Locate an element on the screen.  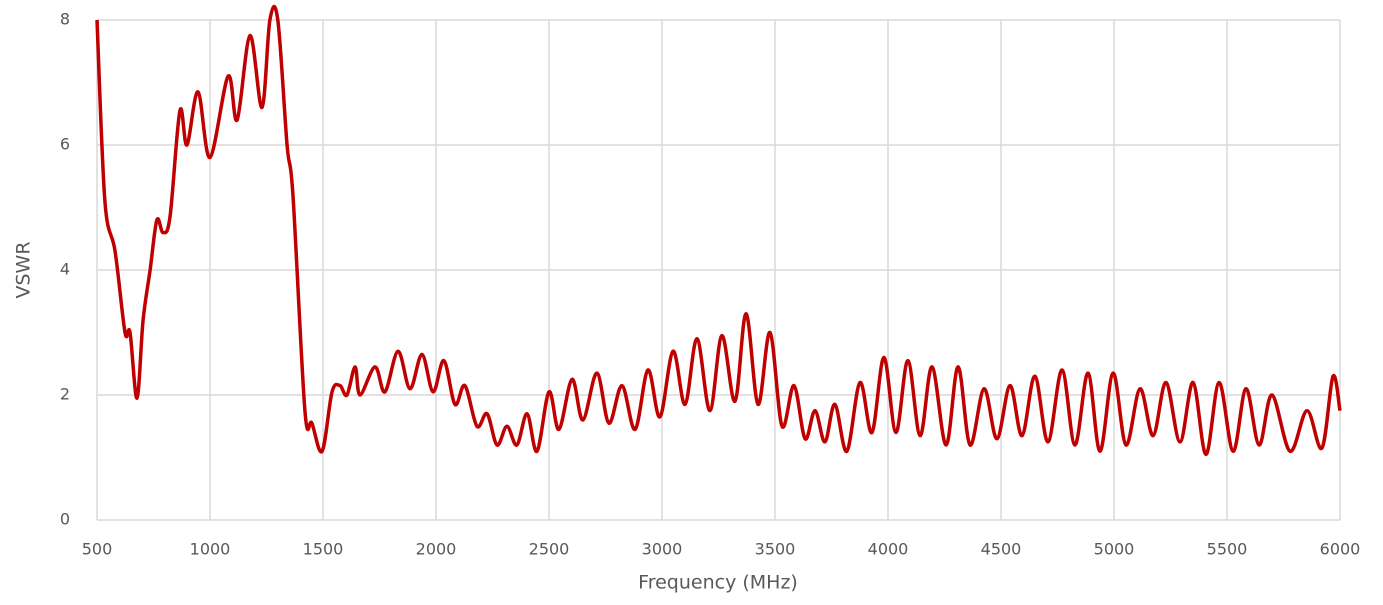
x-axis-title: Frequency (MHz) is located at coordinates (718, 583).